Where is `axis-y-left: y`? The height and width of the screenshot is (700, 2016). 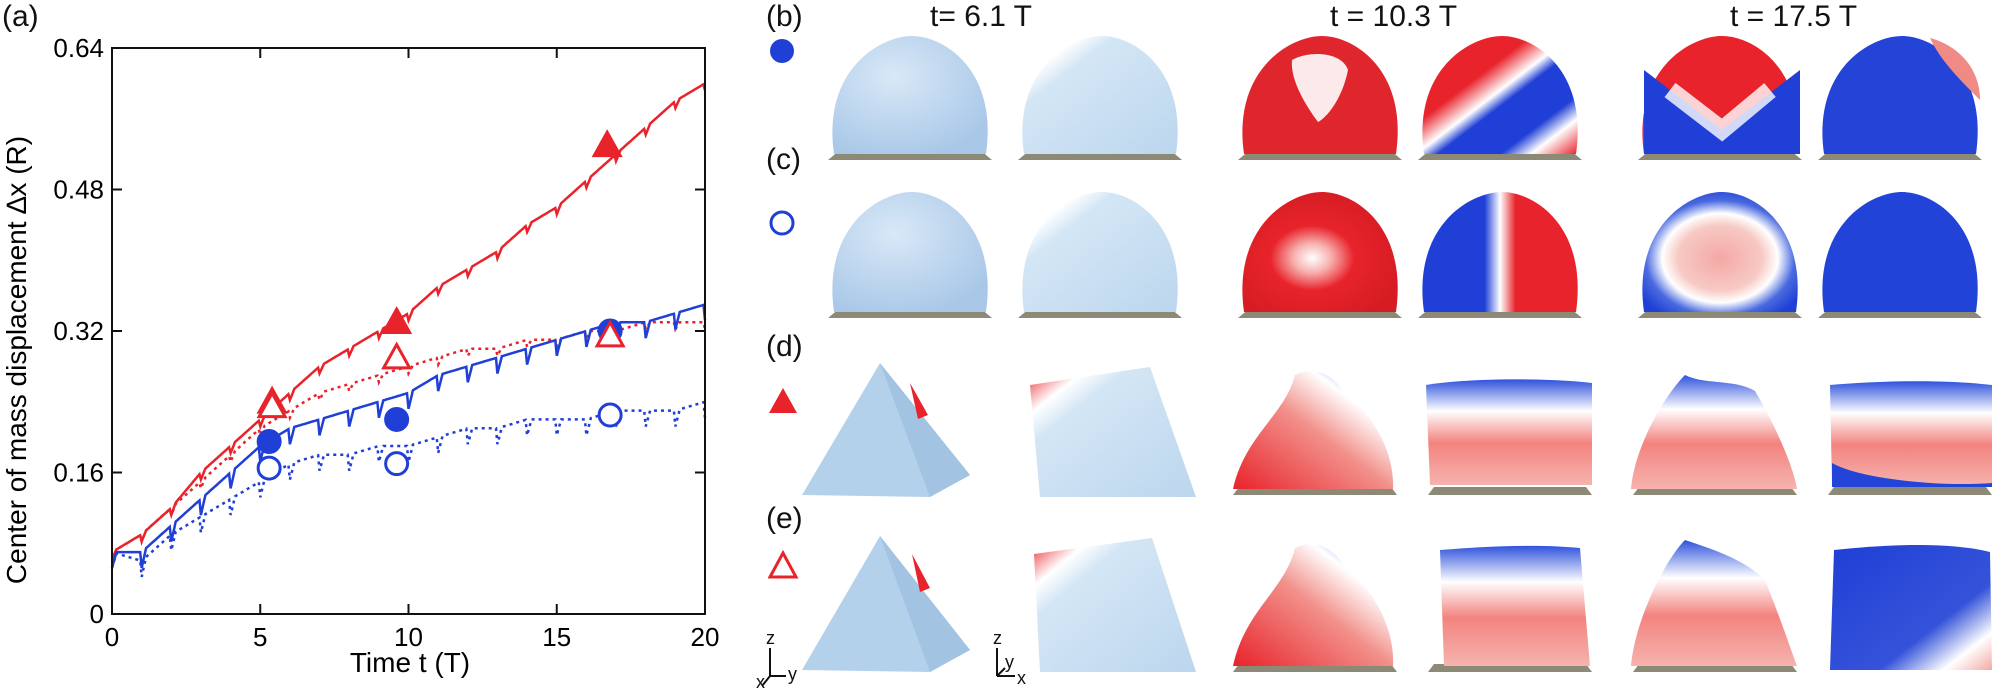
axis-y-left: y is located at coordinates (792, 674).